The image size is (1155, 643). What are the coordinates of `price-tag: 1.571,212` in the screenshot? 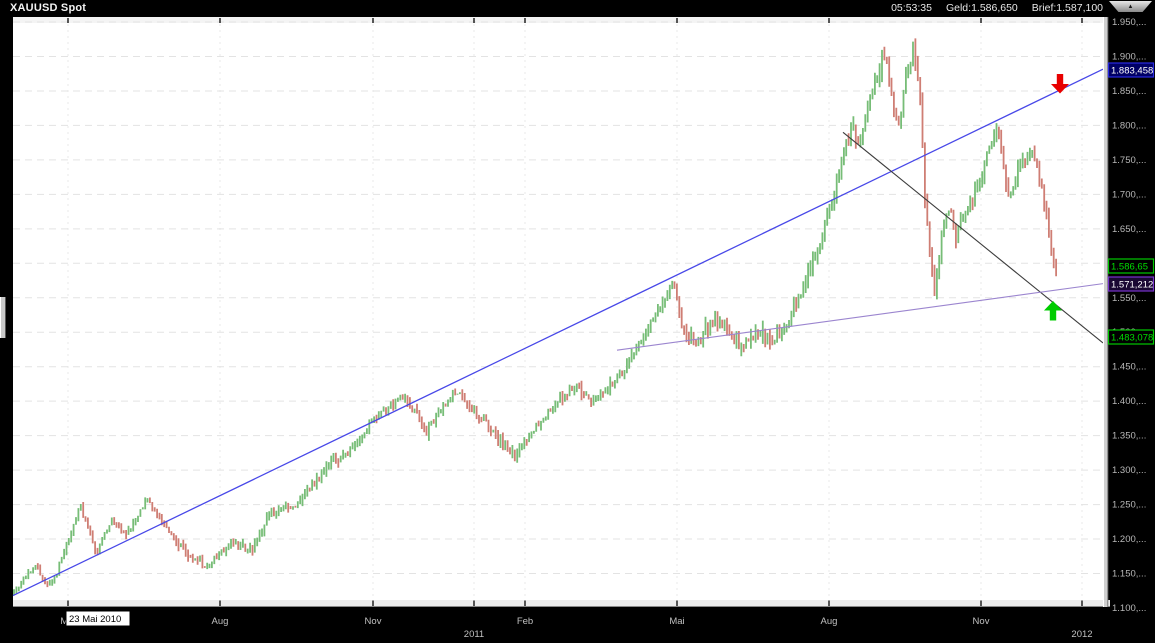 It's located at (1132, 285).